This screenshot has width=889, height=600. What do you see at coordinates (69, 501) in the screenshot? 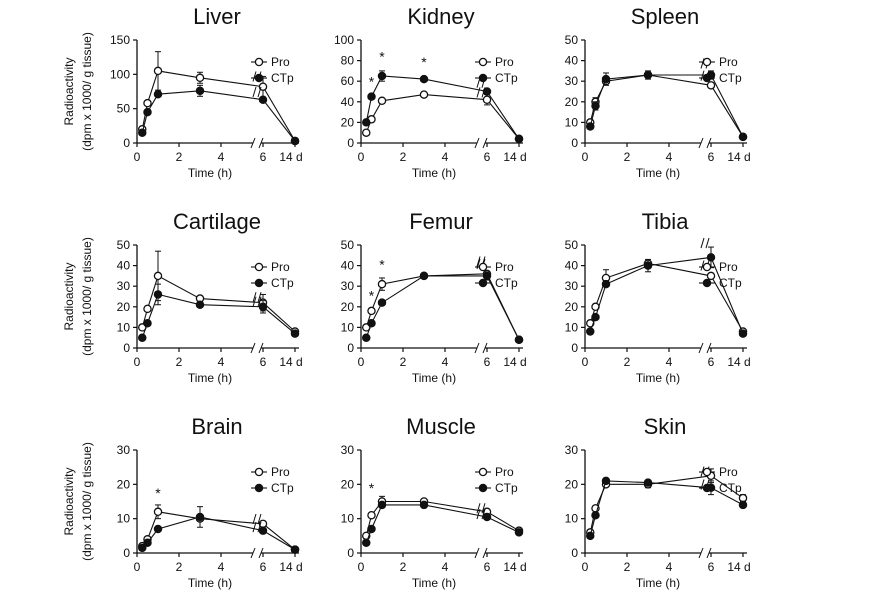
I see `y-axis-label-line1: Radioactivity` at bounding box center [69, 501].